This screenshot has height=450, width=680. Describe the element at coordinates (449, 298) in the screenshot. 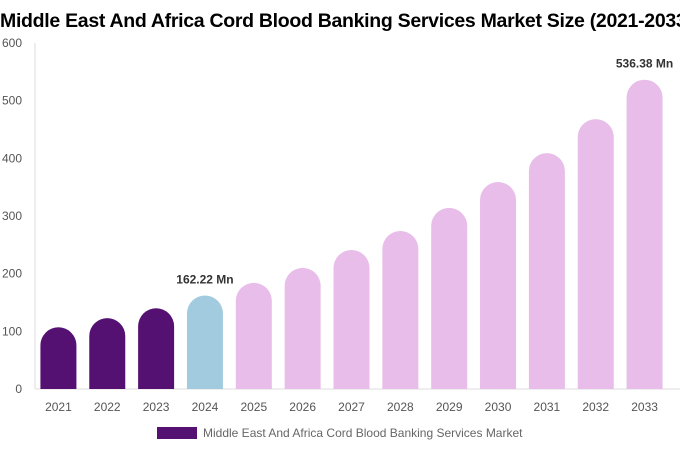

I see `bar-2029` at that location.